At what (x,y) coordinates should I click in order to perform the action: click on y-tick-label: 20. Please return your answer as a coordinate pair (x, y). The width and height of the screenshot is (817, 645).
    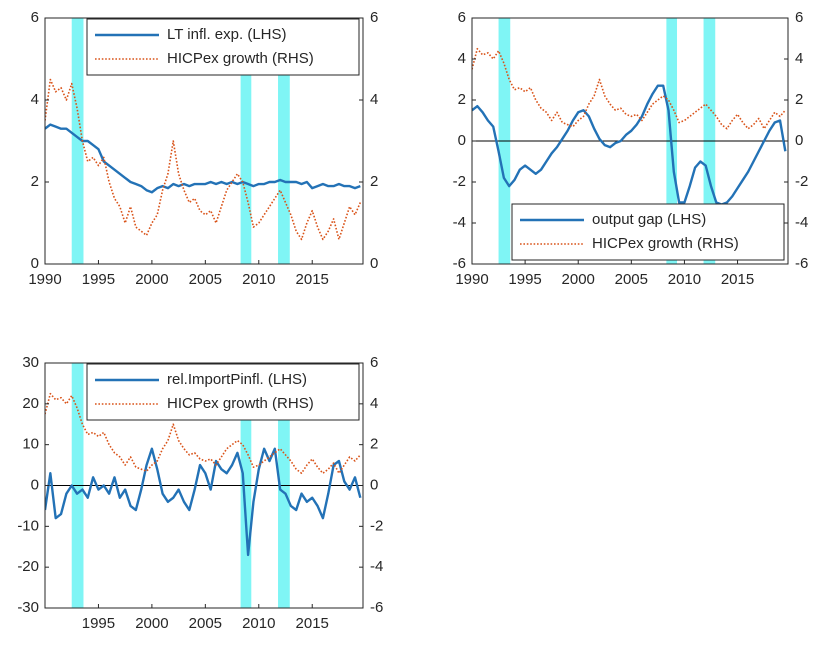
    Looking at the image, I should click on (30, 403).